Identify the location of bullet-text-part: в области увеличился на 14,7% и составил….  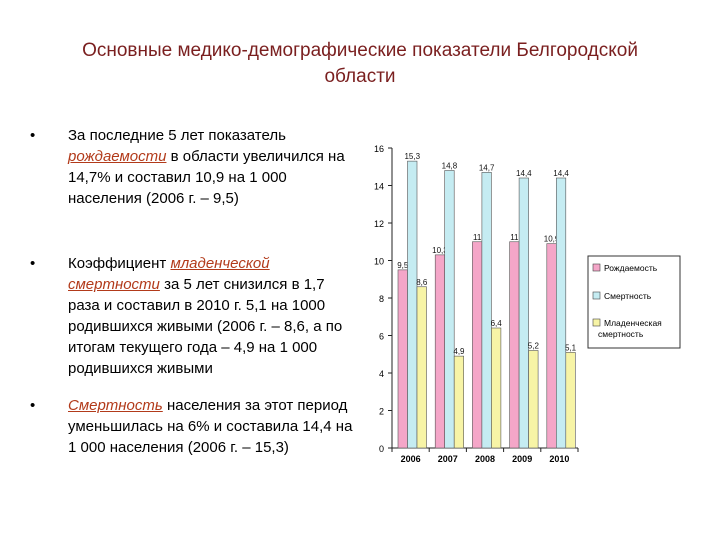
(206, 177).